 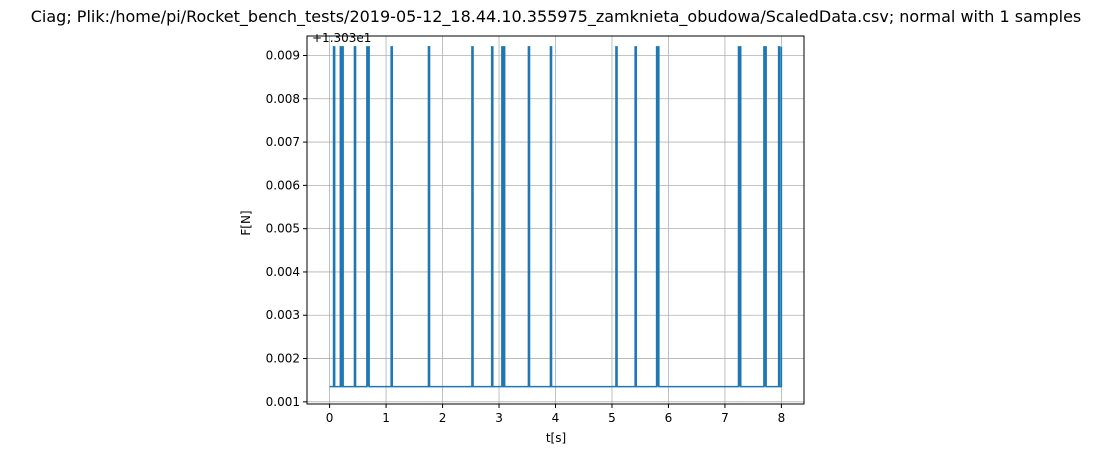 I want to click on y-tick-label: 0.007, so click(x=283, y=142).